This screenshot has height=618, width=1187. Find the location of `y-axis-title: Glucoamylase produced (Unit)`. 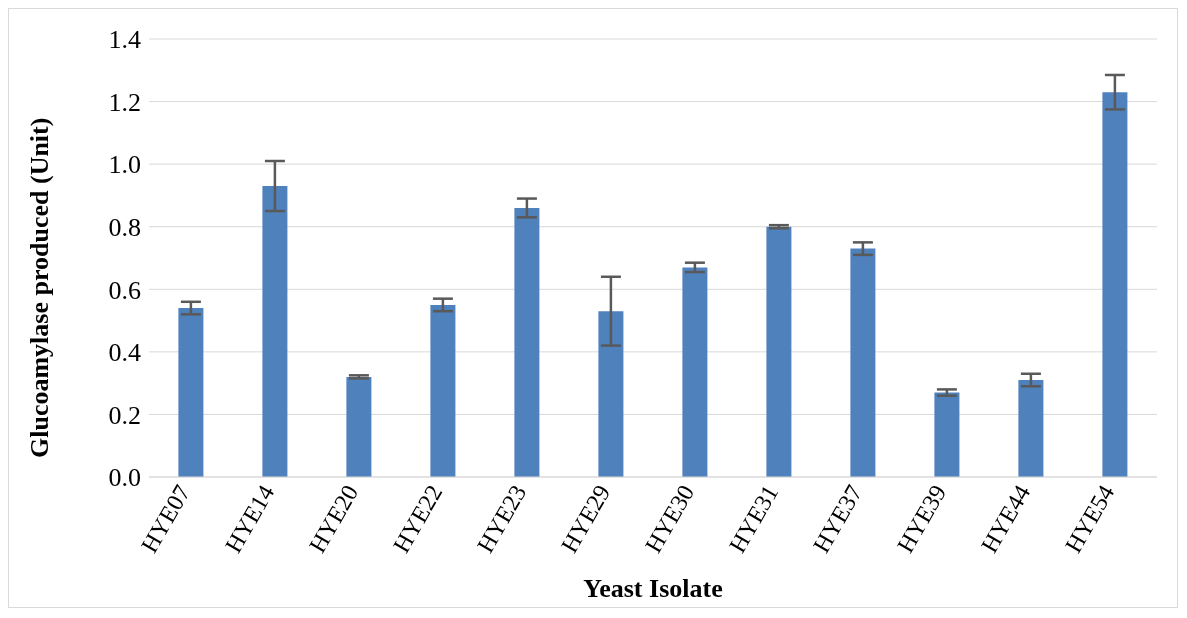

y-axis-title: Glucoamylase produced (Unit) is located at coordinates (40, 287).